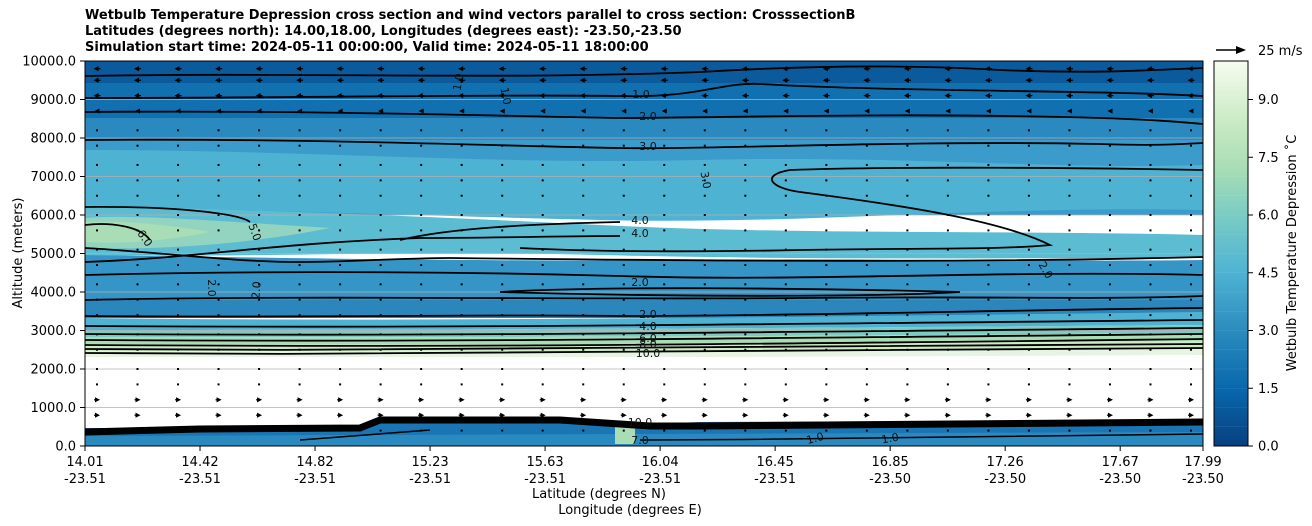  I want to click on colorbar-tick-label: 6.0, so click(1268, 216).